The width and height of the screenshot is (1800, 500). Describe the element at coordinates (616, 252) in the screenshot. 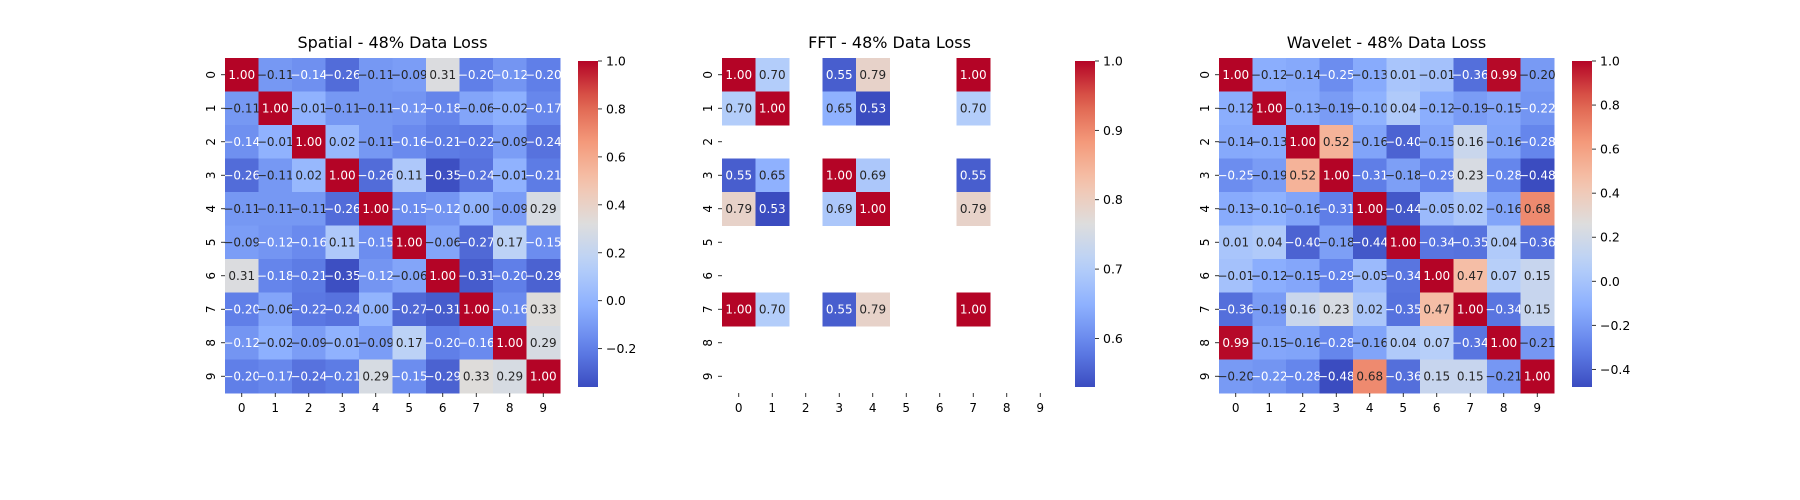

I see `colorbar-tick-label: 0.2` at that location.